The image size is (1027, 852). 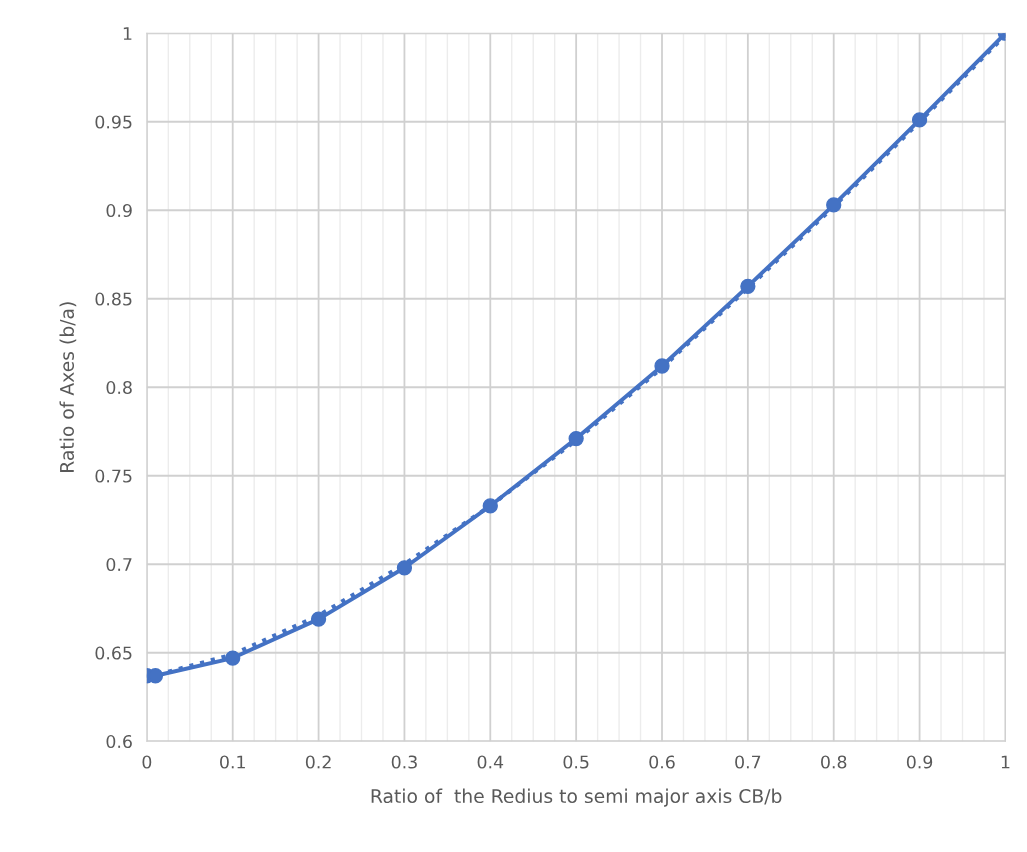 What do you see at coordinates (119, 210) in the screenshot?
I see `y-tick-label: 0.9` at bounding box center [119, 210].